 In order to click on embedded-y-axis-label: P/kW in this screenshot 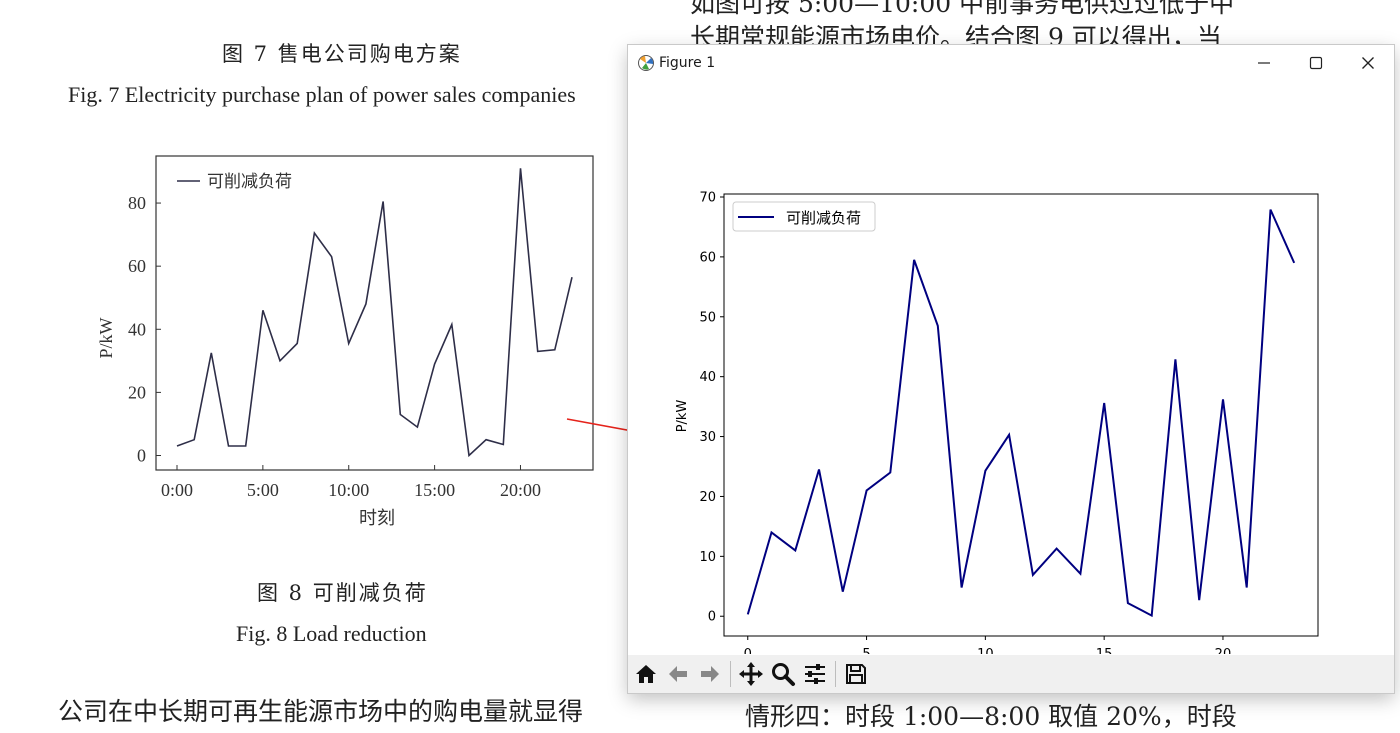, I will do `click(106, 337)`.